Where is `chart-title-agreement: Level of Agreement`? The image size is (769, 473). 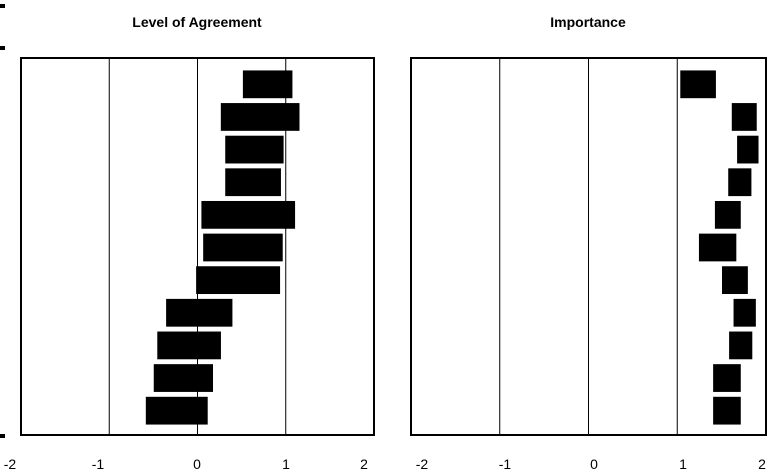
chart-title-agreement: Level of Agreement is located at coordinates (197, 22).